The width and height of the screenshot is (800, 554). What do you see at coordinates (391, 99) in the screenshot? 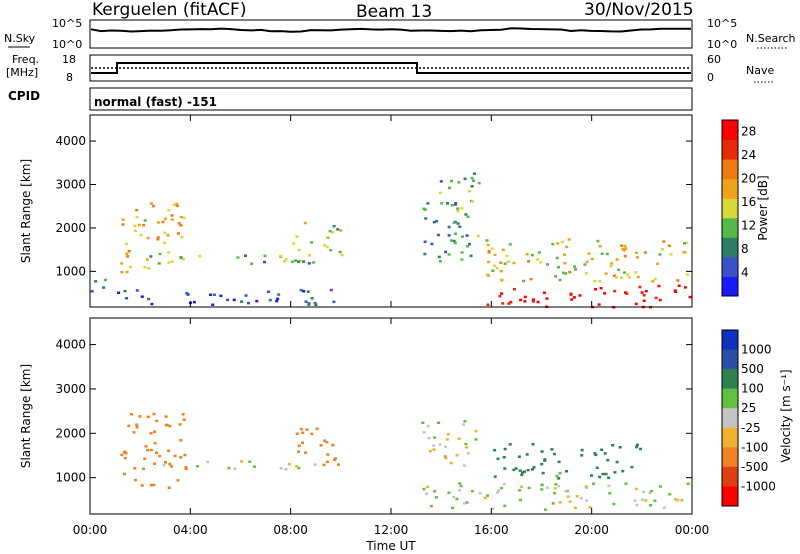
I see `cpid-frame` at bounding box center [391, 99].